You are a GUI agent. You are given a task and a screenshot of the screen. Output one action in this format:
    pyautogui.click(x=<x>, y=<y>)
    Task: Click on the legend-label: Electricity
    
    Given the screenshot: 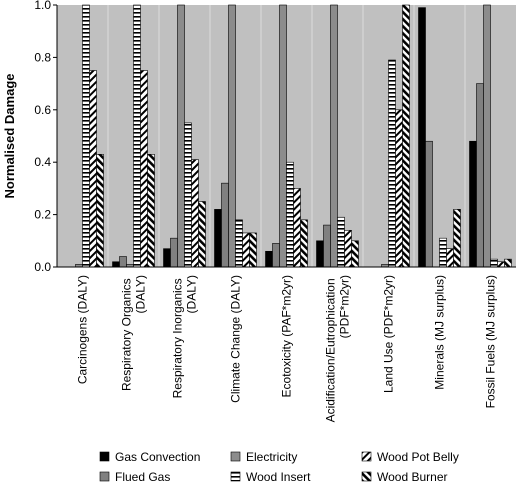 What is the action you would take?
    pyautogui.click(x=271, y=457)
    